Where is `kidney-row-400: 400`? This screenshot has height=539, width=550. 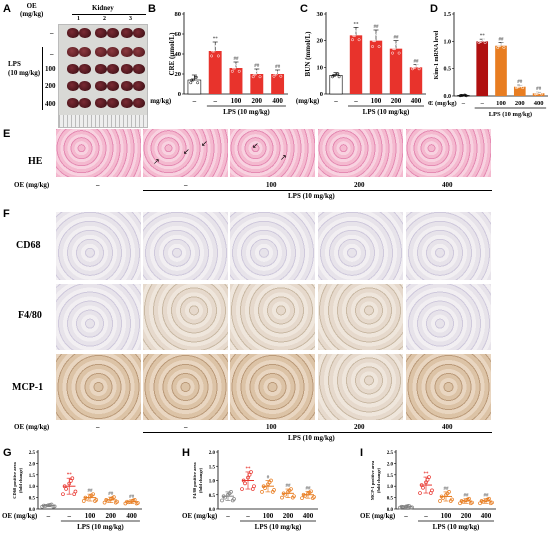 kidney-row-400: 400 is located at coordinates (50, 104).